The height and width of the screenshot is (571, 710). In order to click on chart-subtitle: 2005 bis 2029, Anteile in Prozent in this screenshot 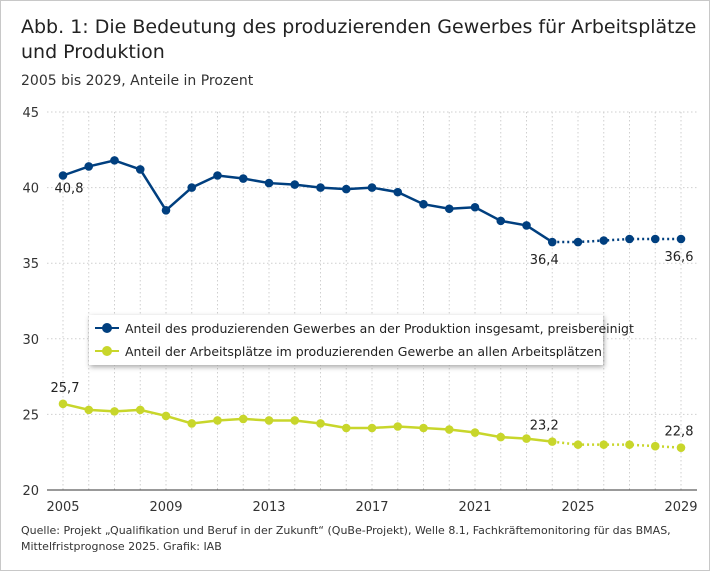, I will do `click(137, 81)`.